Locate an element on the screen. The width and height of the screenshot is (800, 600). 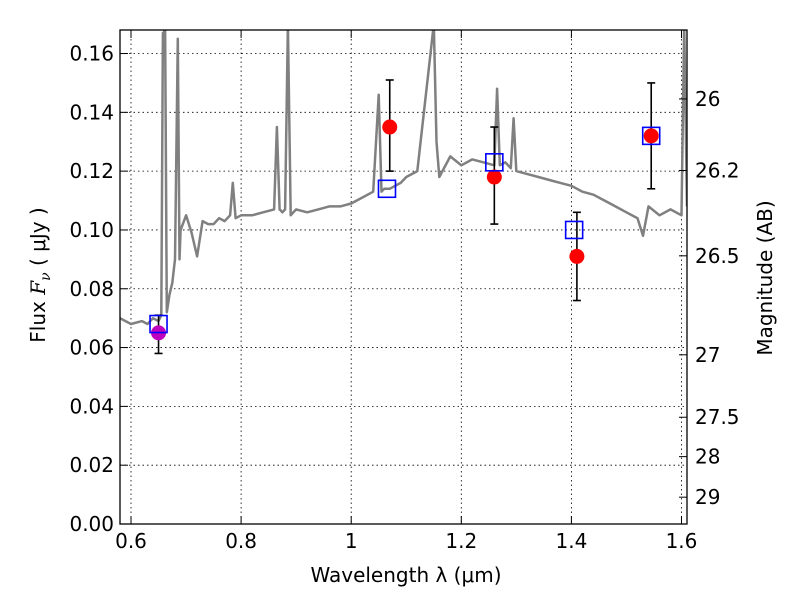
y-tick-label: 0.14 is located at coordinates (91, 112).